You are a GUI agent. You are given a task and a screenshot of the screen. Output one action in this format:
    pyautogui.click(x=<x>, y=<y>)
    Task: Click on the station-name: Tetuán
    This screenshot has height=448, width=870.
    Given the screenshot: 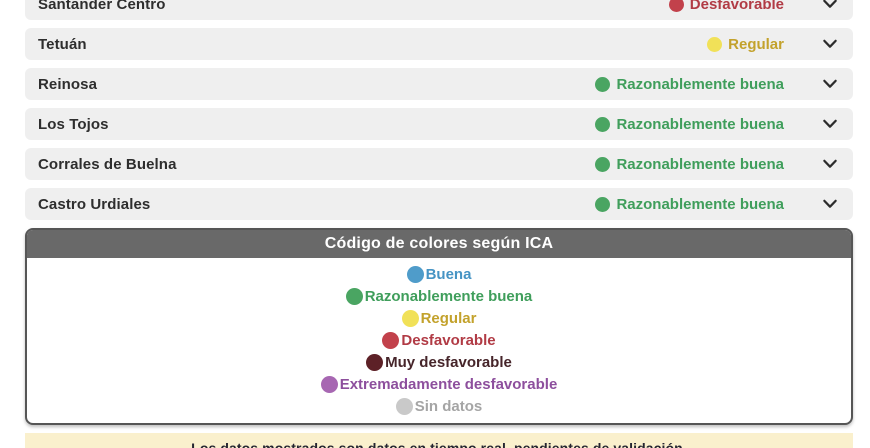 What is the action you would take?
    pyautogui.click(x=62, y=44)
    